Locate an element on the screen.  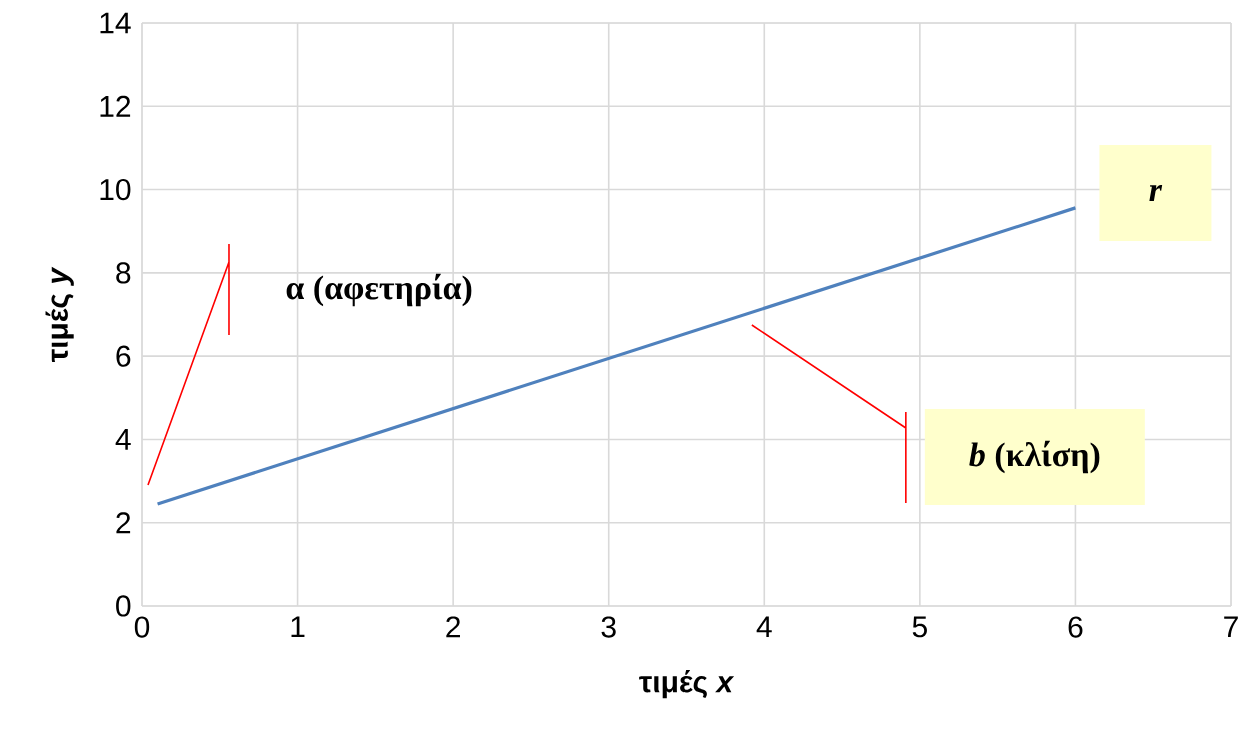
y-tick-label: 2 is located at coordinates (123, 523).